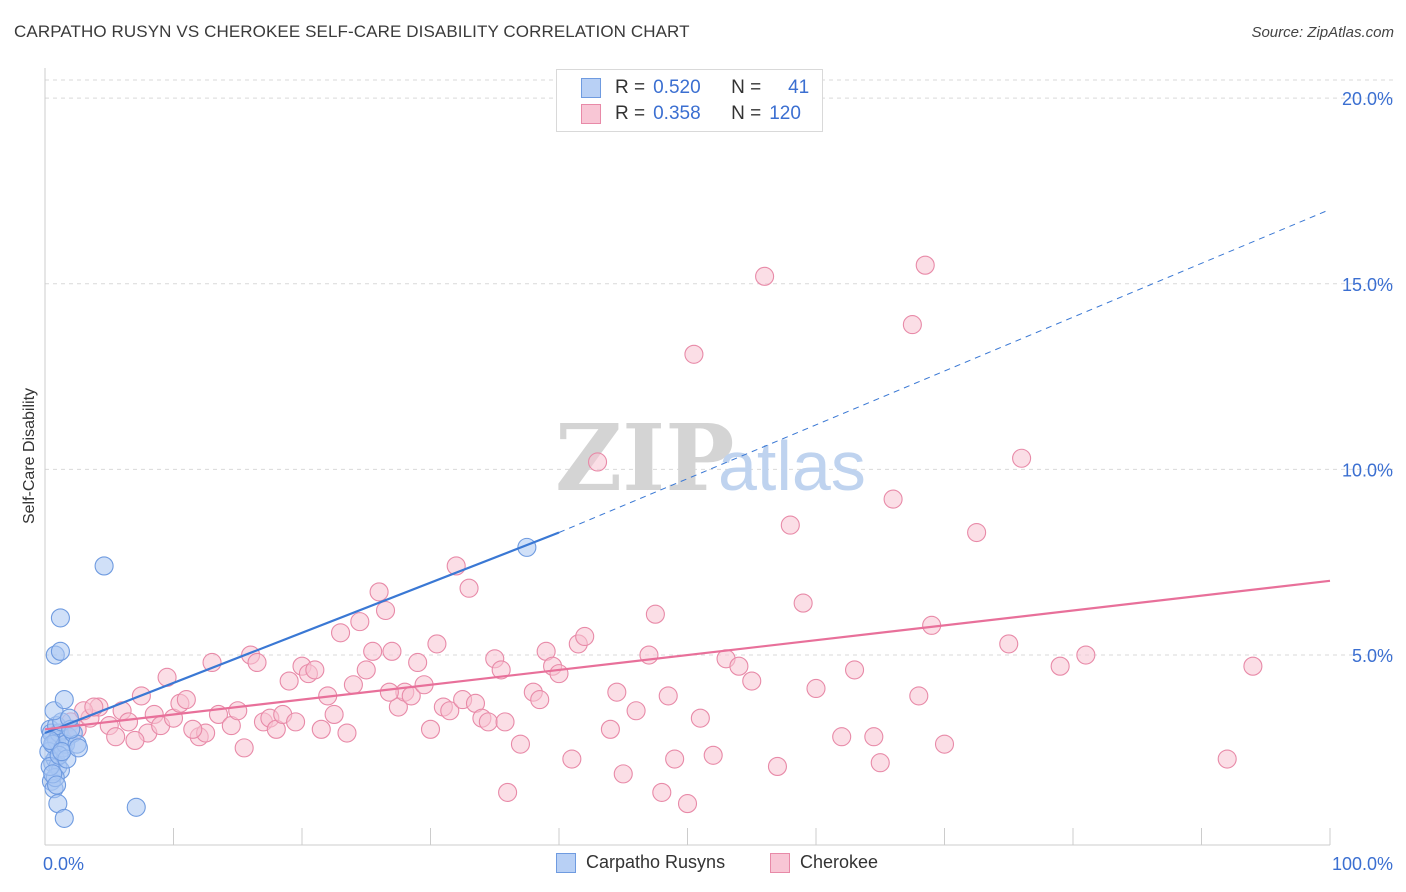 The height and width of the screenshot is (892, 1406). Describe the element at coordinates (302, 633) in the screenshot. I see `carpatho-trend-line` at that location.